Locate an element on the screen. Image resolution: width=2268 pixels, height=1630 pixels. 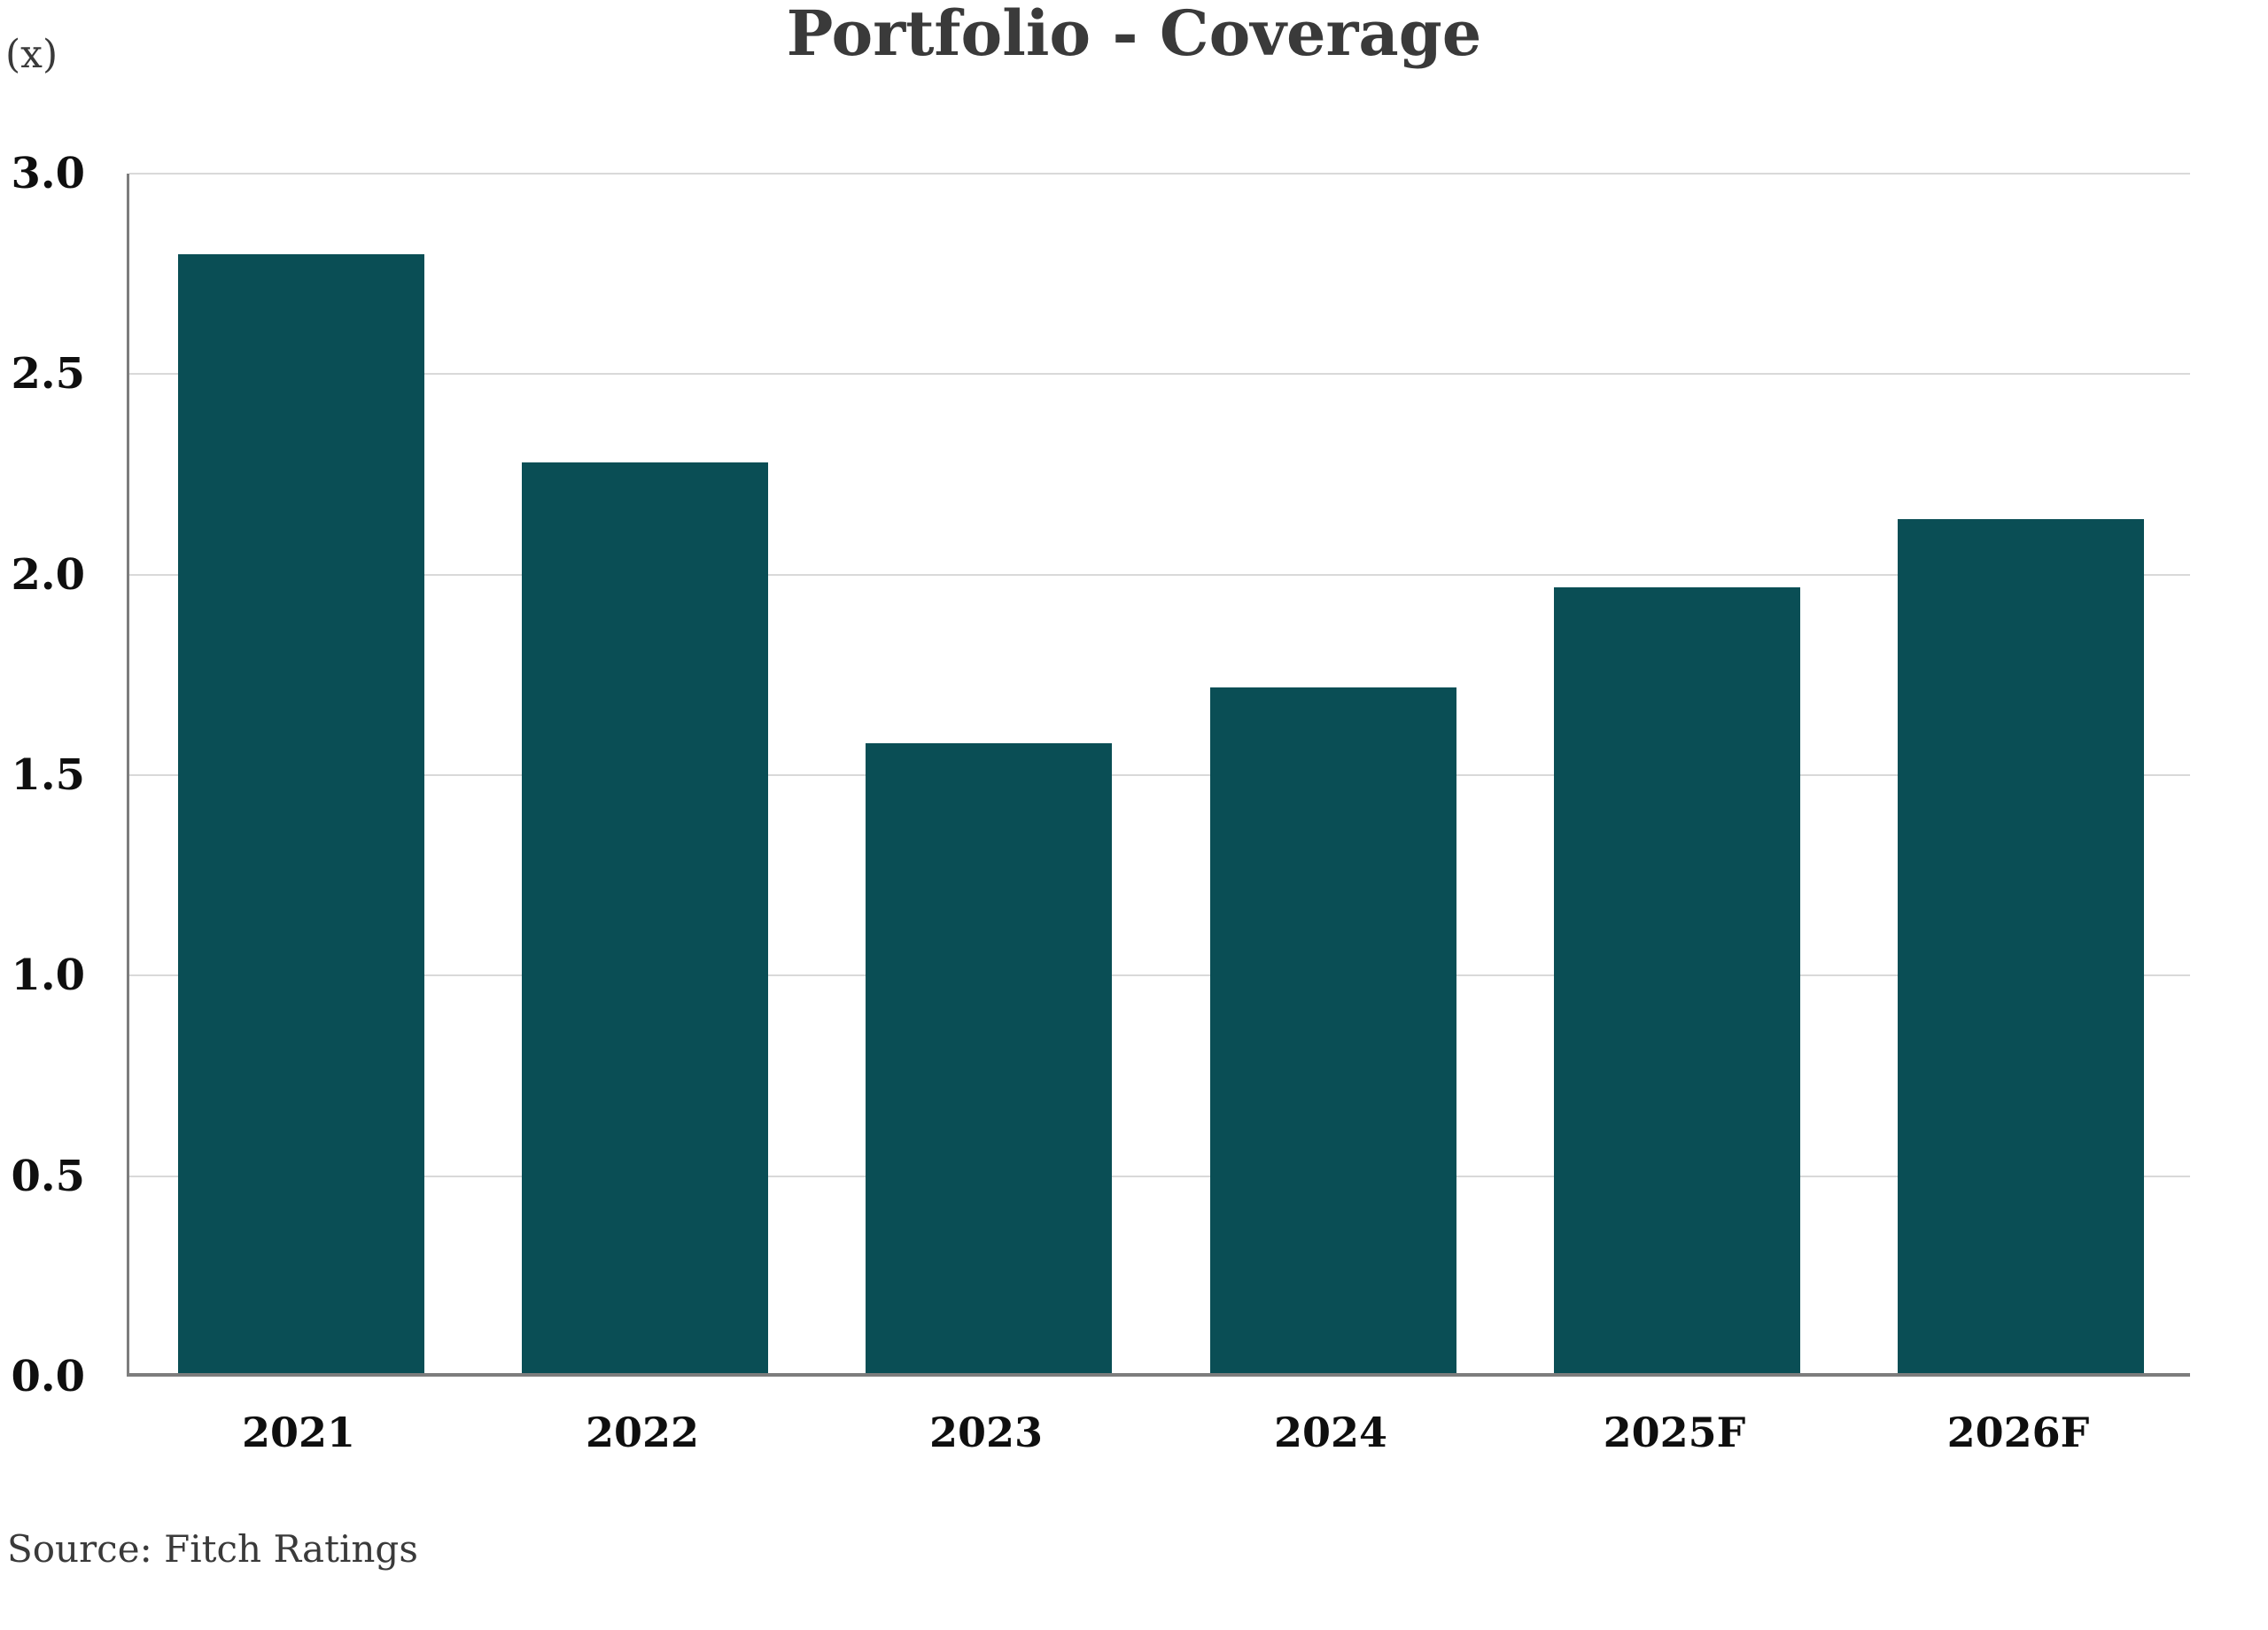
x-tick-label-2021: 2021 is located at coordinates (298, 1432).